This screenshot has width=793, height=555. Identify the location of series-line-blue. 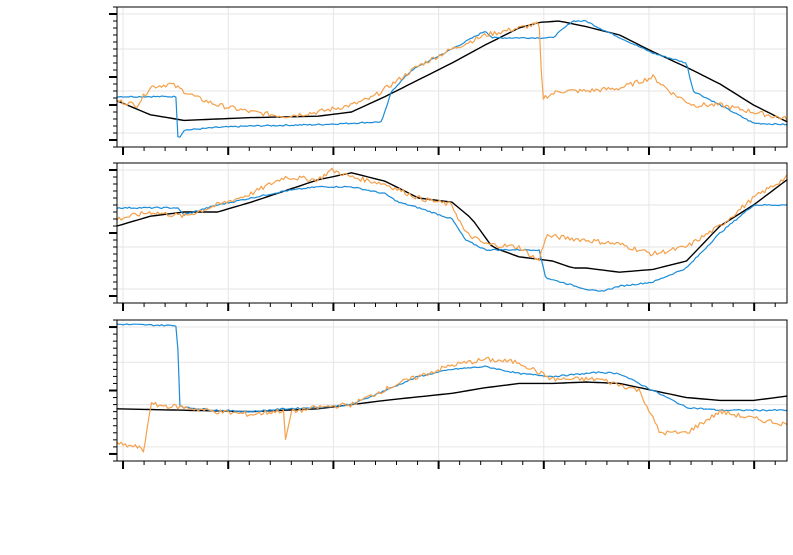
(452, 368).